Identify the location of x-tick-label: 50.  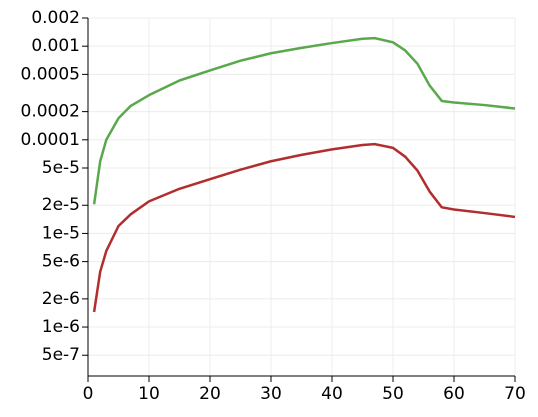
(393, 394).